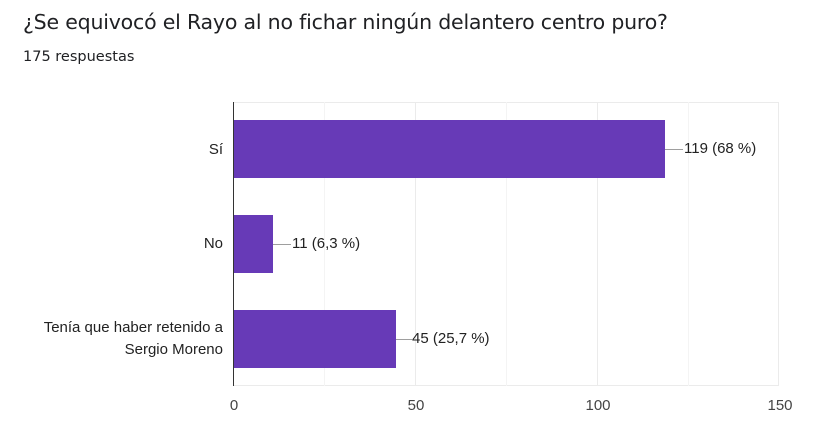 The height and width of the screenshot is (434, 835). What do you see at coordinates (315, 339) in the screenshot?
I see `bar-retener` at bounding box center [315, 339].